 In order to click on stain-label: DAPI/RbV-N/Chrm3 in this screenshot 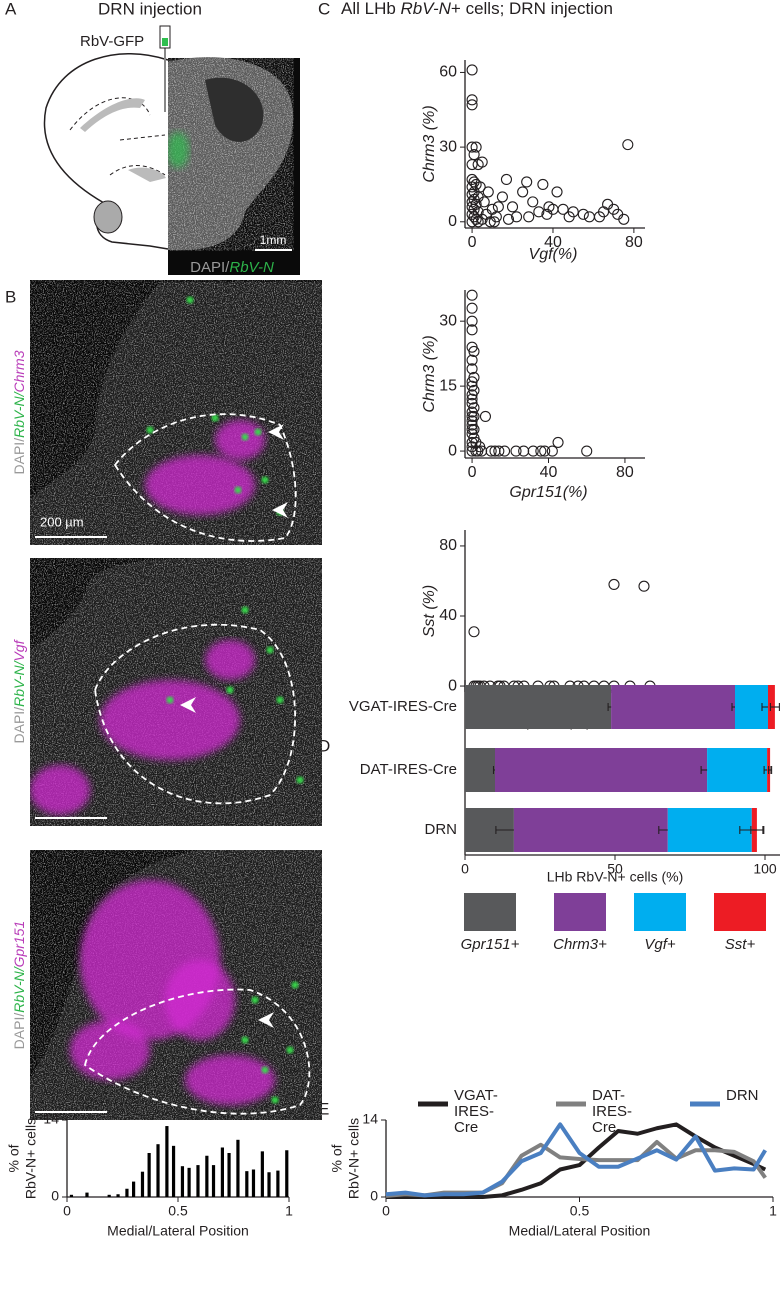, I will do `click(19, 412)`.